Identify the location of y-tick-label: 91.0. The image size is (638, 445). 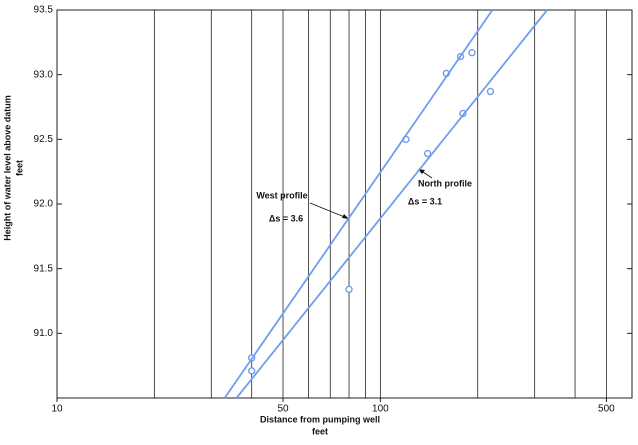
(44, 333).